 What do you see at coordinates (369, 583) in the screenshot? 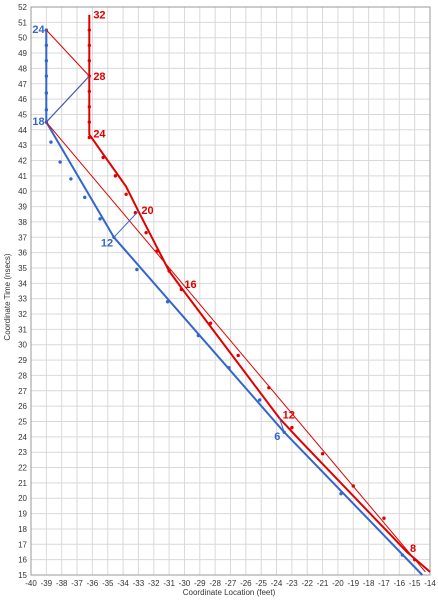
I see `x-tick-label: -18` at bounding box center [369, 583].